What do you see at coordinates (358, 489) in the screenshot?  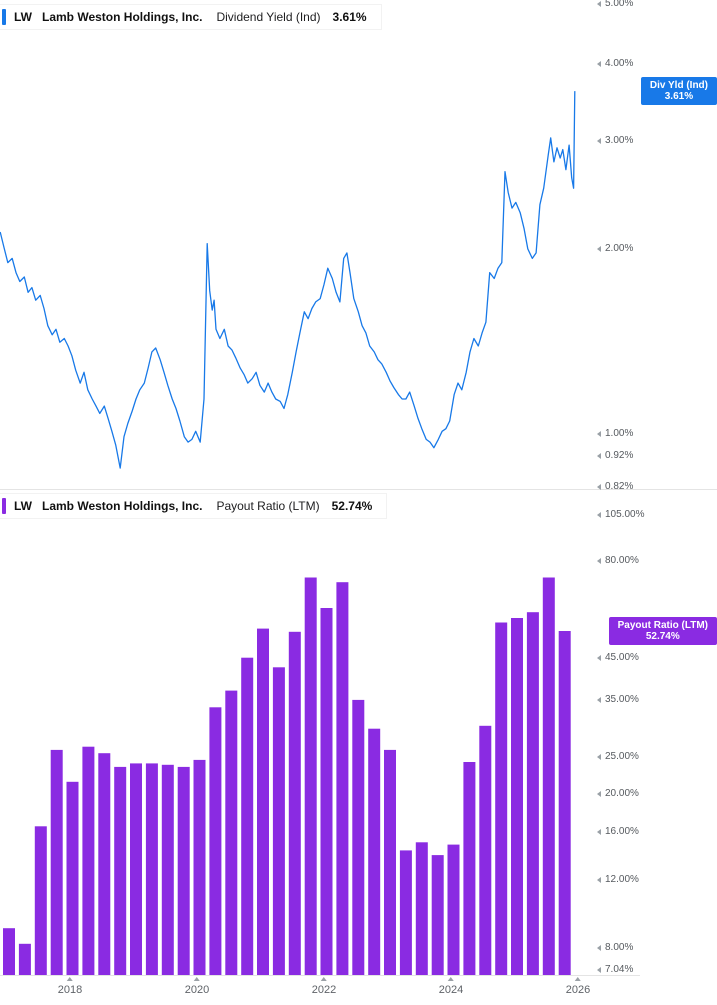 I see `panel-divider` at bounding box center [358, 489].